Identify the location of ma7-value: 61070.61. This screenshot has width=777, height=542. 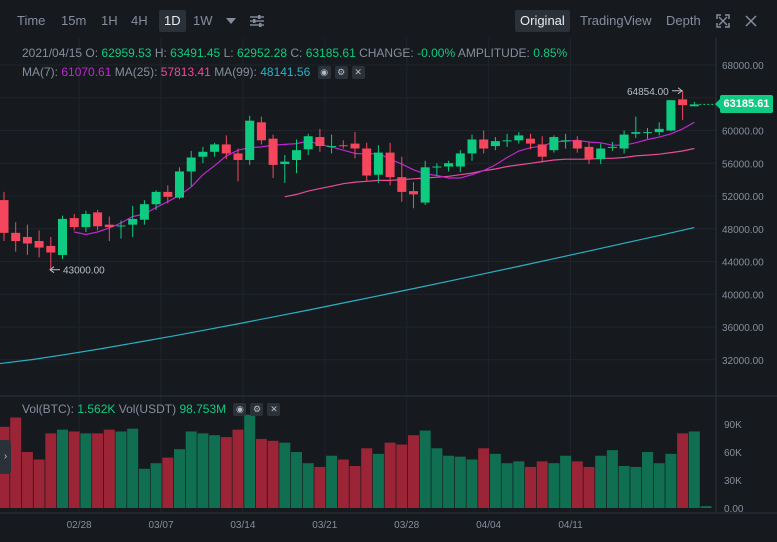
(86, 72).